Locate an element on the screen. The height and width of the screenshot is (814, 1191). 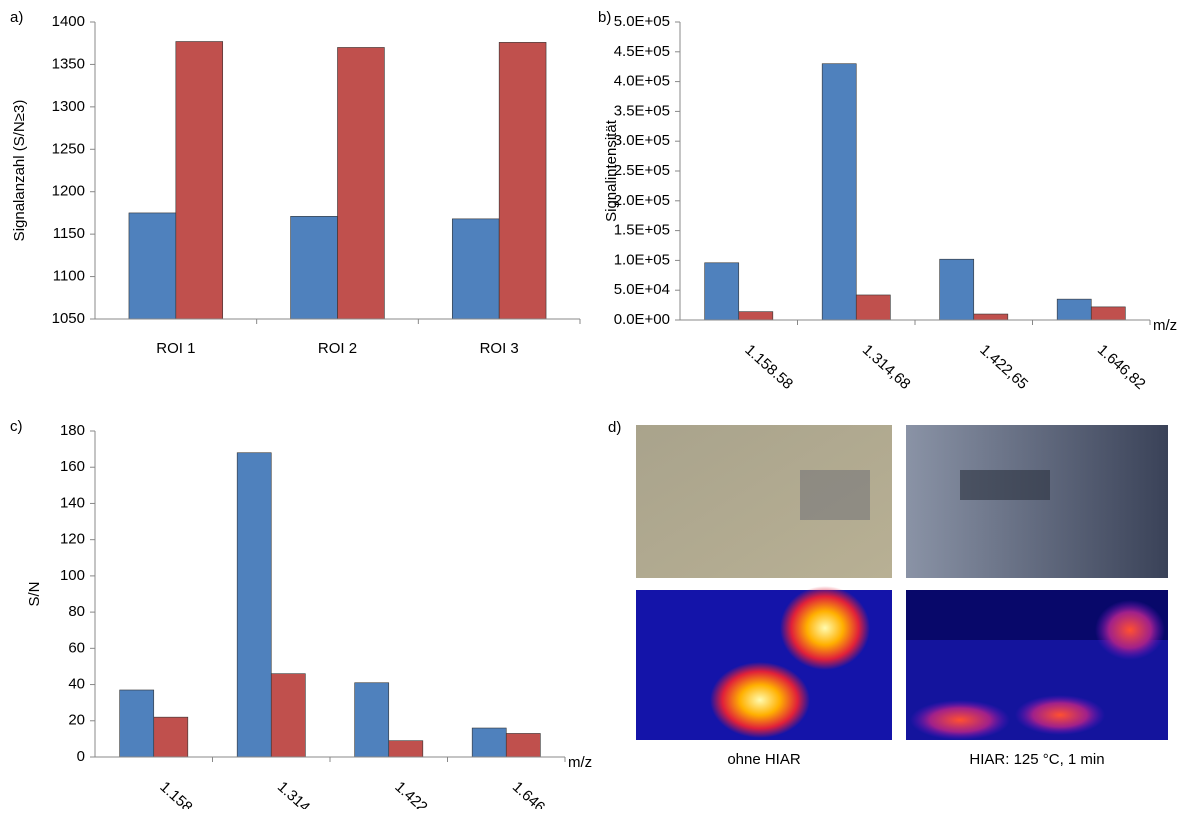
y-tick-label: 1350 is located at coordinates (68, 63).